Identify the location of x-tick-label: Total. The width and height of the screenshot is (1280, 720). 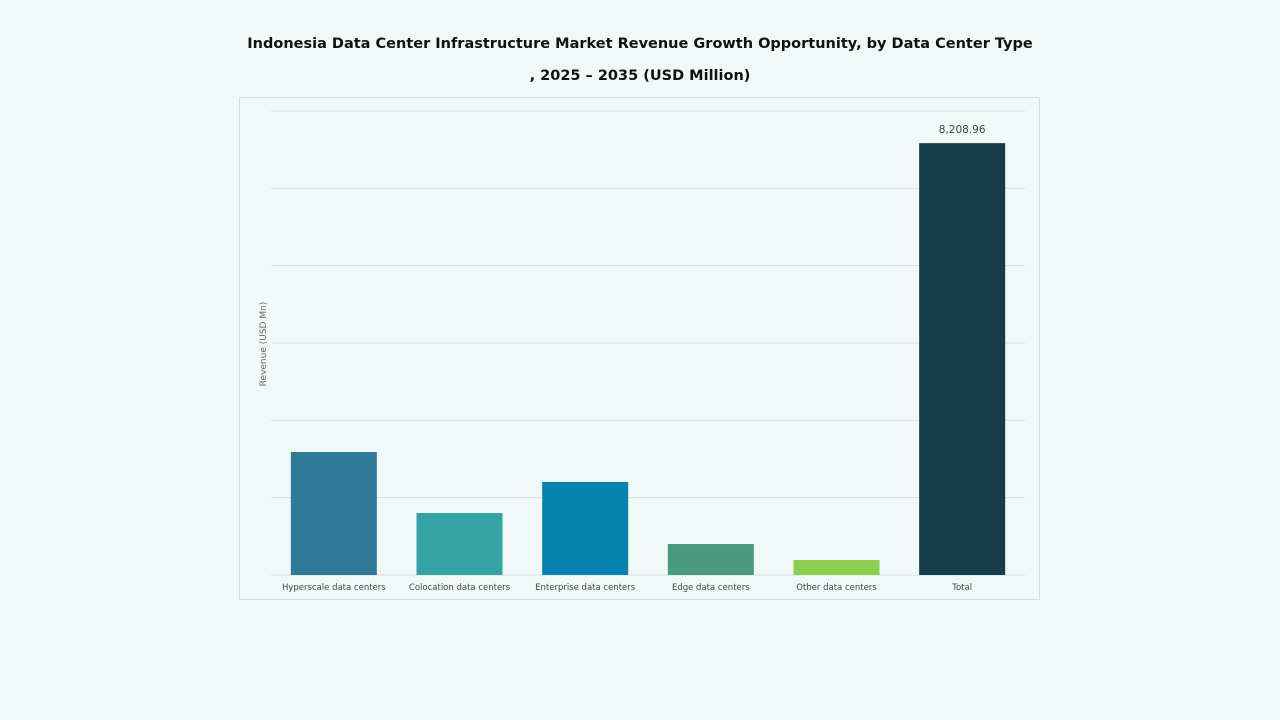
(961, 588).